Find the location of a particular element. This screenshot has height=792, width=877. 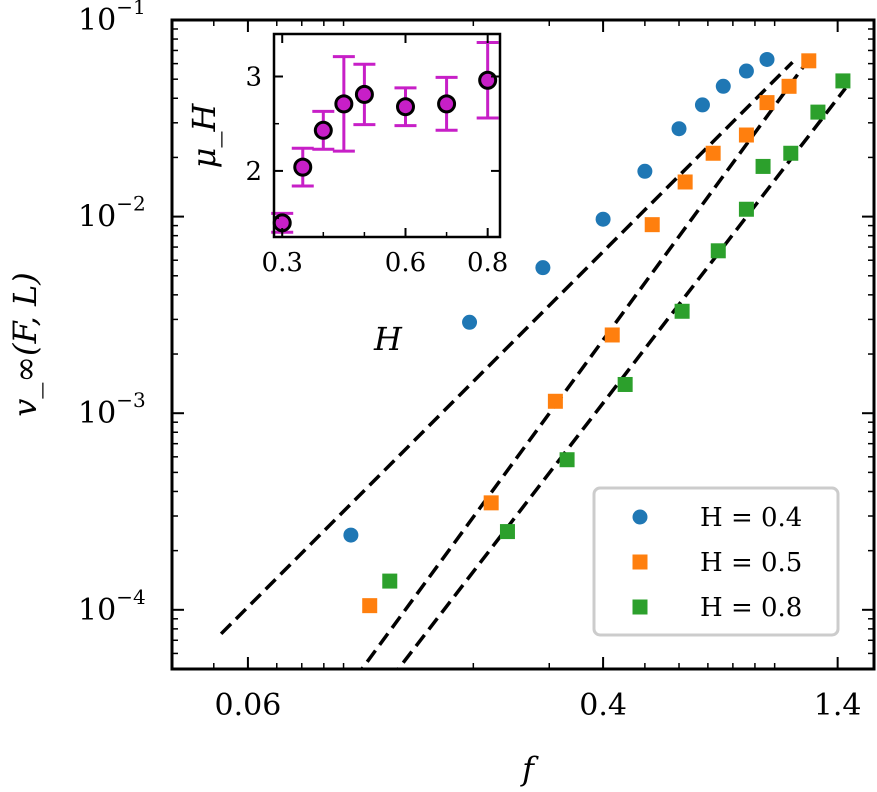

legend-label: H = 0.8 is located at coordinates (751, 608).